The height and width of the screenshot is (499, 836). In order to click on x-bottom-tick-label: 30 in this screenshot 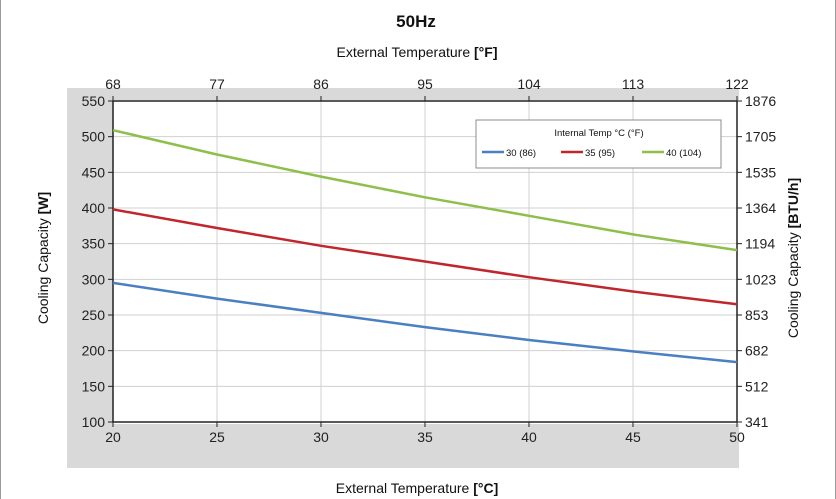, I will do `click(321, 437)`.